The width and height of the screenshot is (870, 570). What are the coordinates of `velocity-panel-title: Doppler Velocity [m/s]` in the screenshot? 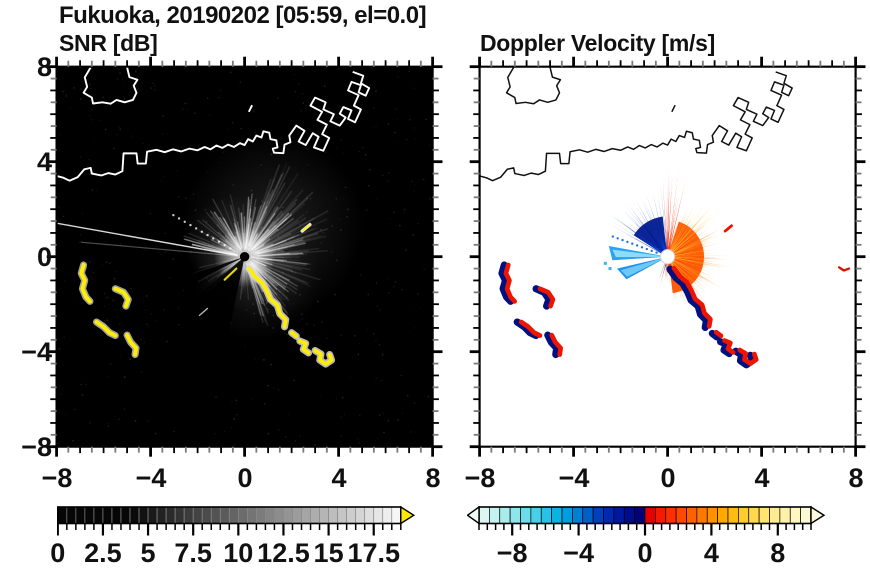 It's located at (597, 43).